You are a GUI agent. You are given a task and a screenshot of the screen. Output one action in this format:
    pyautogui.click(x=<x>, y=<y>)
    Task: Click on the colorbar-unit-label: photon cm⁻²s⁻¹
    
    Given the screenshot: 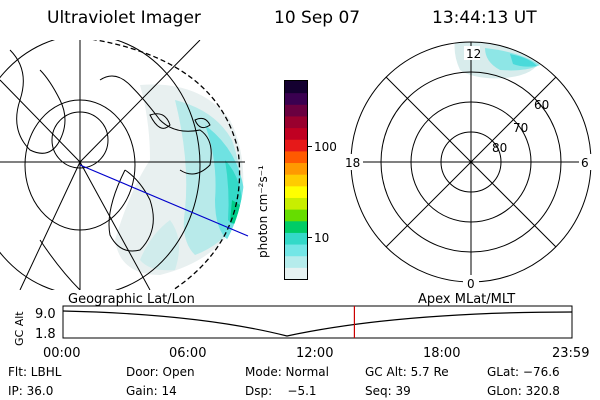 What is the action you would take?
    pyautogui.click(x=263, y=211)
    